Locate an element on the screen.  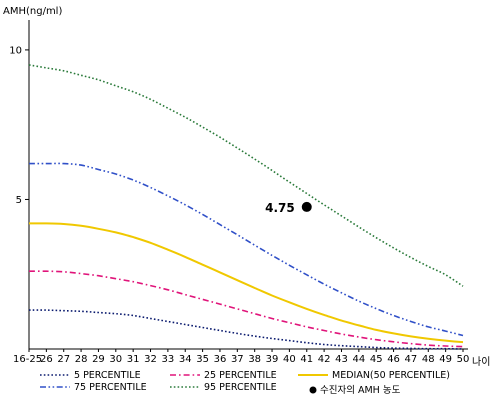
x-tick-label: 41 is located at coordinates (306, 359).